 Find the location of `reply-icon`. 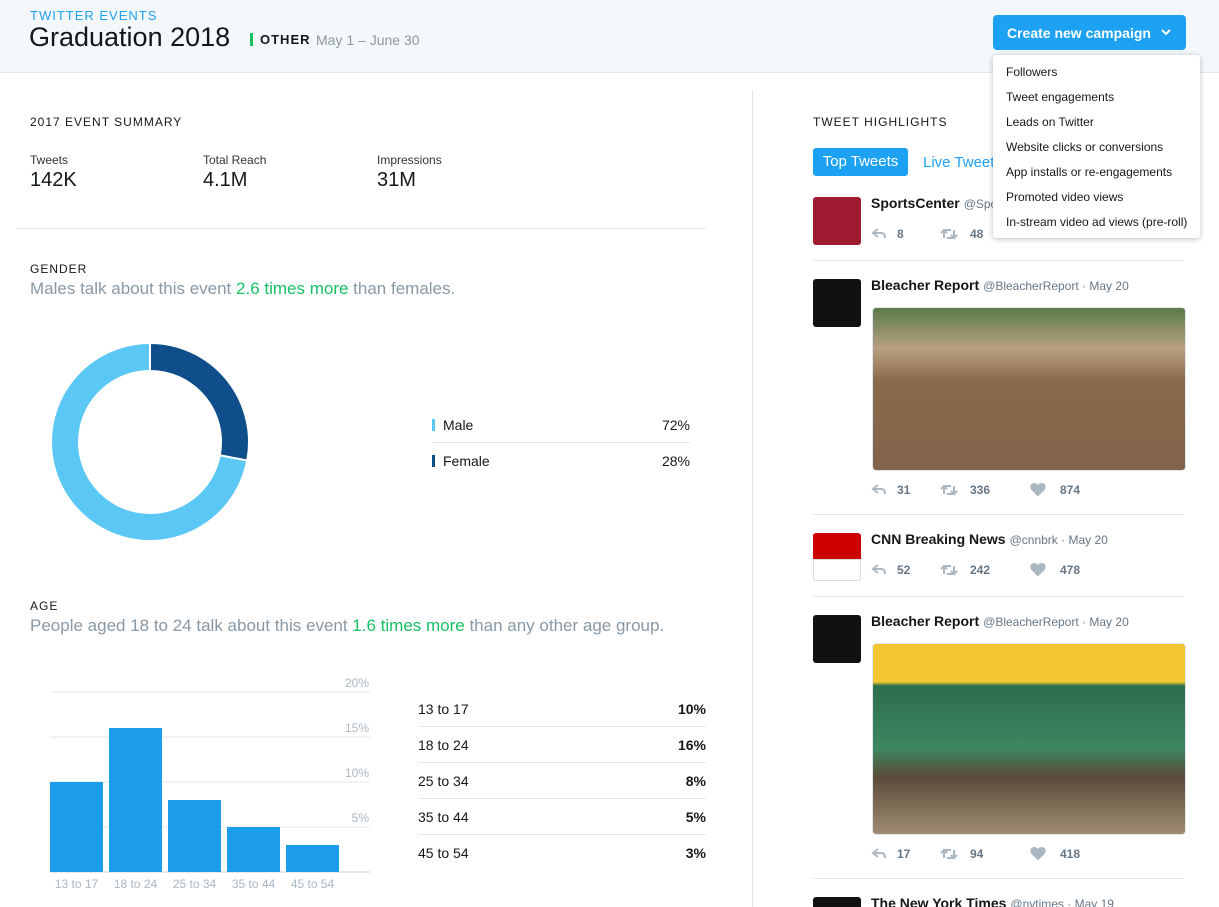

reply-icon is located at coordinates (878, 569).